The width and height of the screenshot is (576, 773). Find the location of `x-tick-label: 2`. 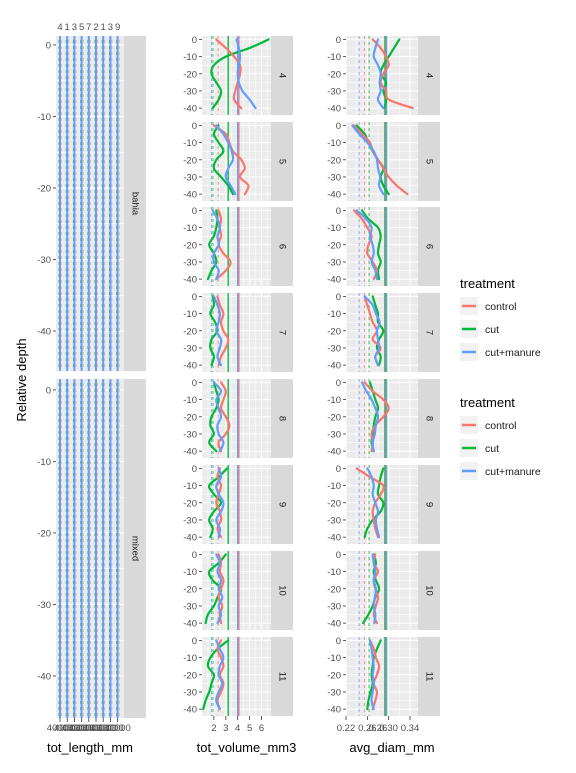

x-tick-label: 2 is located at coordinates (213, 728).